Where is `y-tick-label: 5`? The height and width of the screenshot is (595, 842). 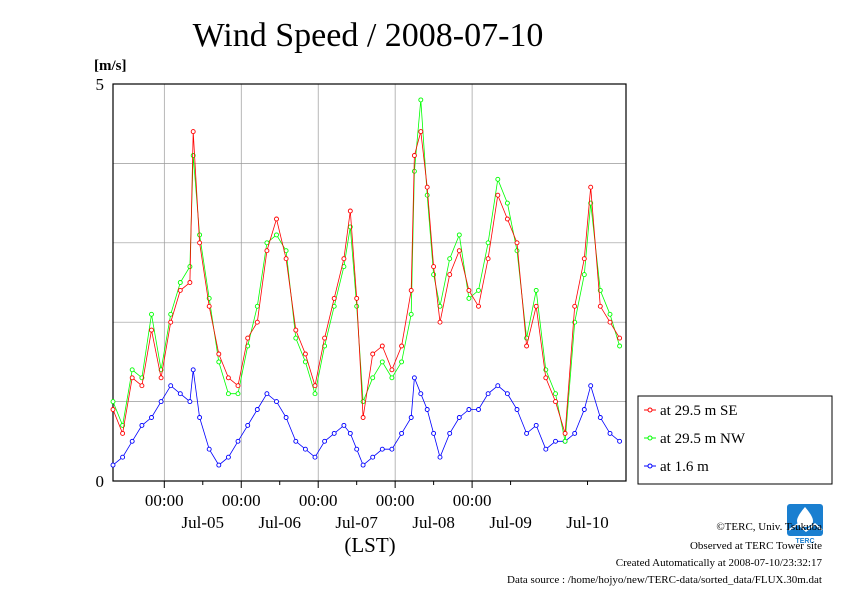 y-tick-label: 5 is located at coordinates (100, 84).